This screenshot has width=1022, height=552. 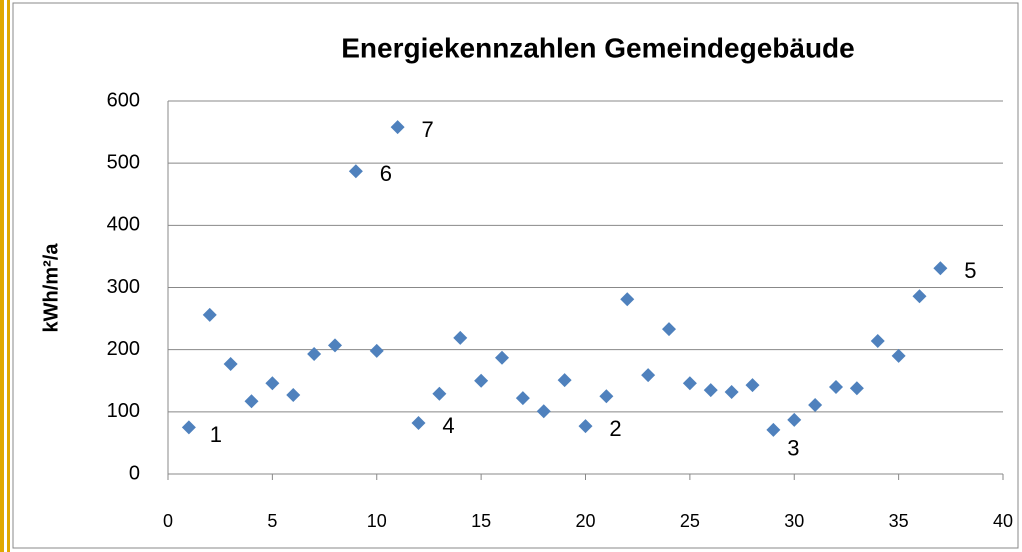 I want to click on y-tick-label: 200, so click(x=123, y=349).